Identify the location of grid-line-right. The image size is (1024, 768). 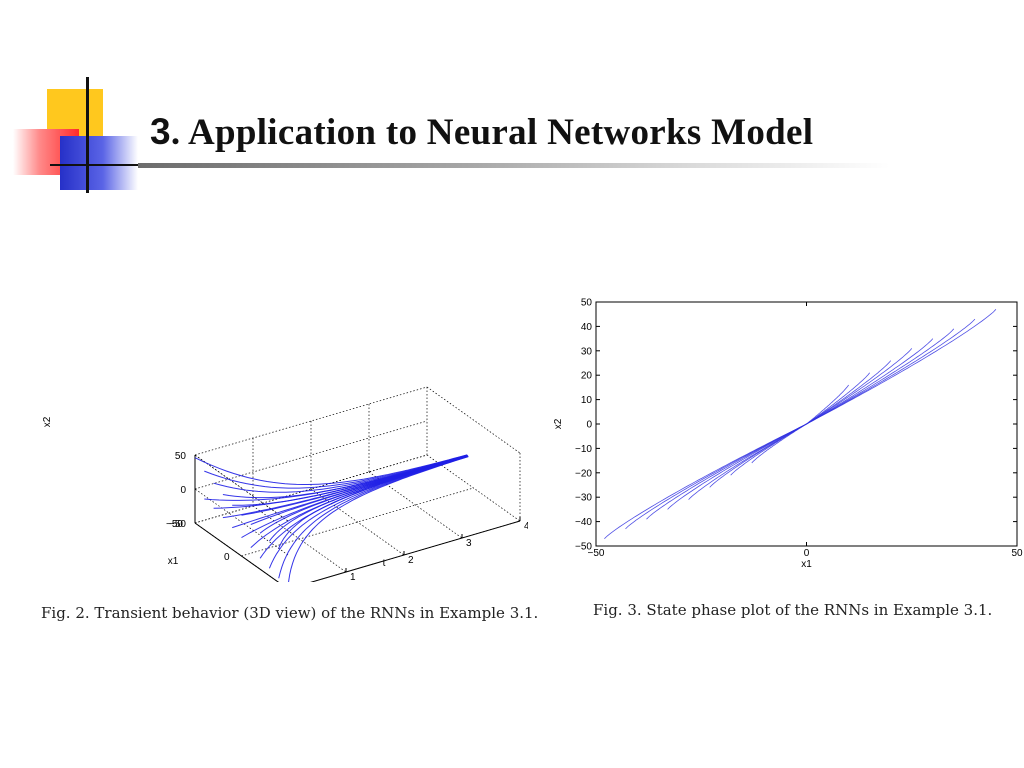
(473, 420).